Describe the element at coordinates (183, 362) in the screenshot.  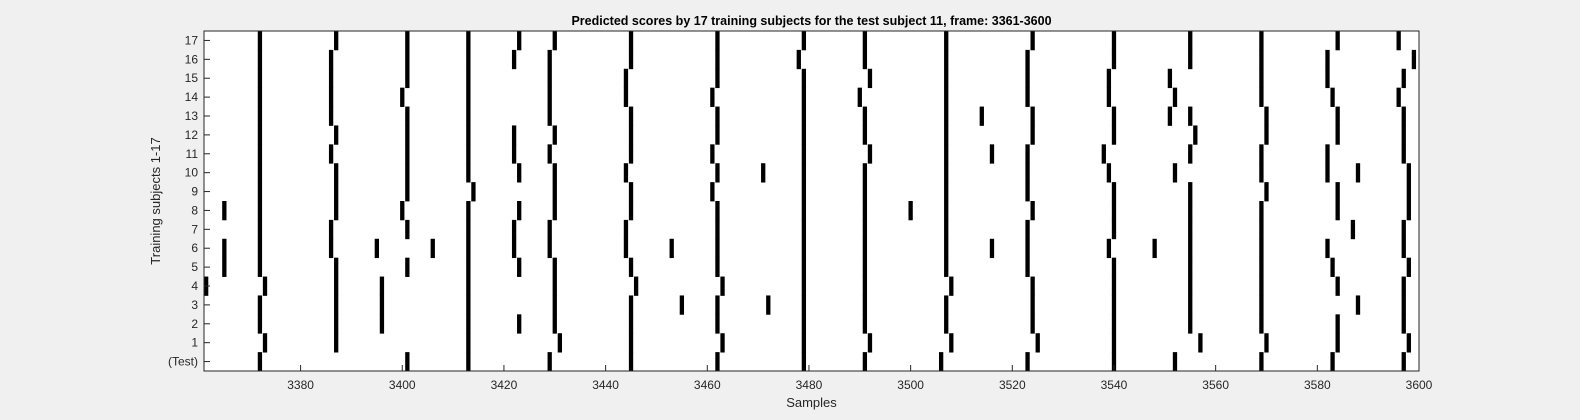
I see `y-tick-label: (Test)` at that location.